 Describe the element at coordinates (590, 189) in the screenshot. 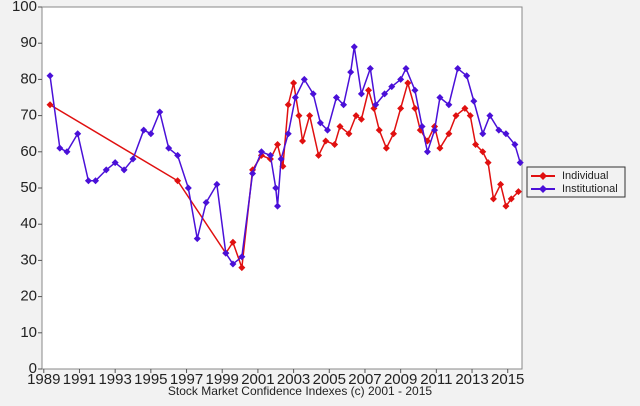

I see `legend-label: Institutional` at that location.